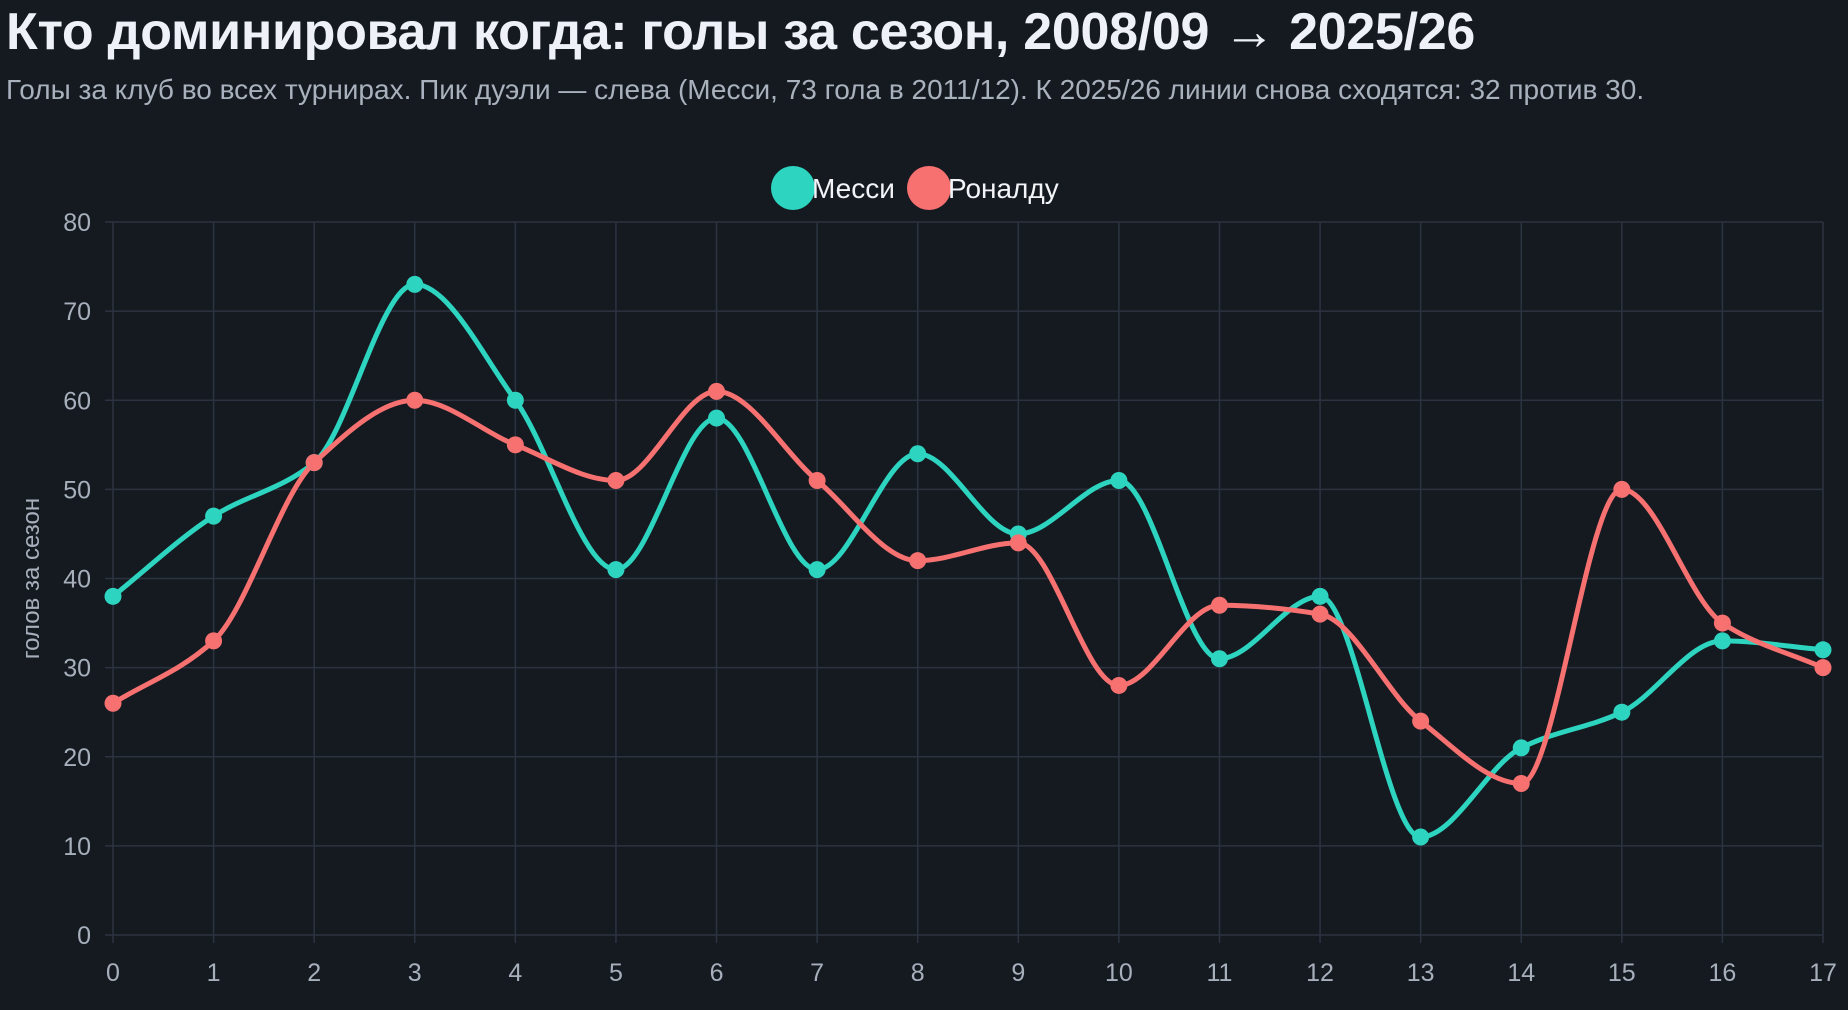 The width and height of the screenshot is (1848, 1010). Describe the element at coordinates (77, 669) in the screenshot. I see `y-tick-label: 30` at that location.